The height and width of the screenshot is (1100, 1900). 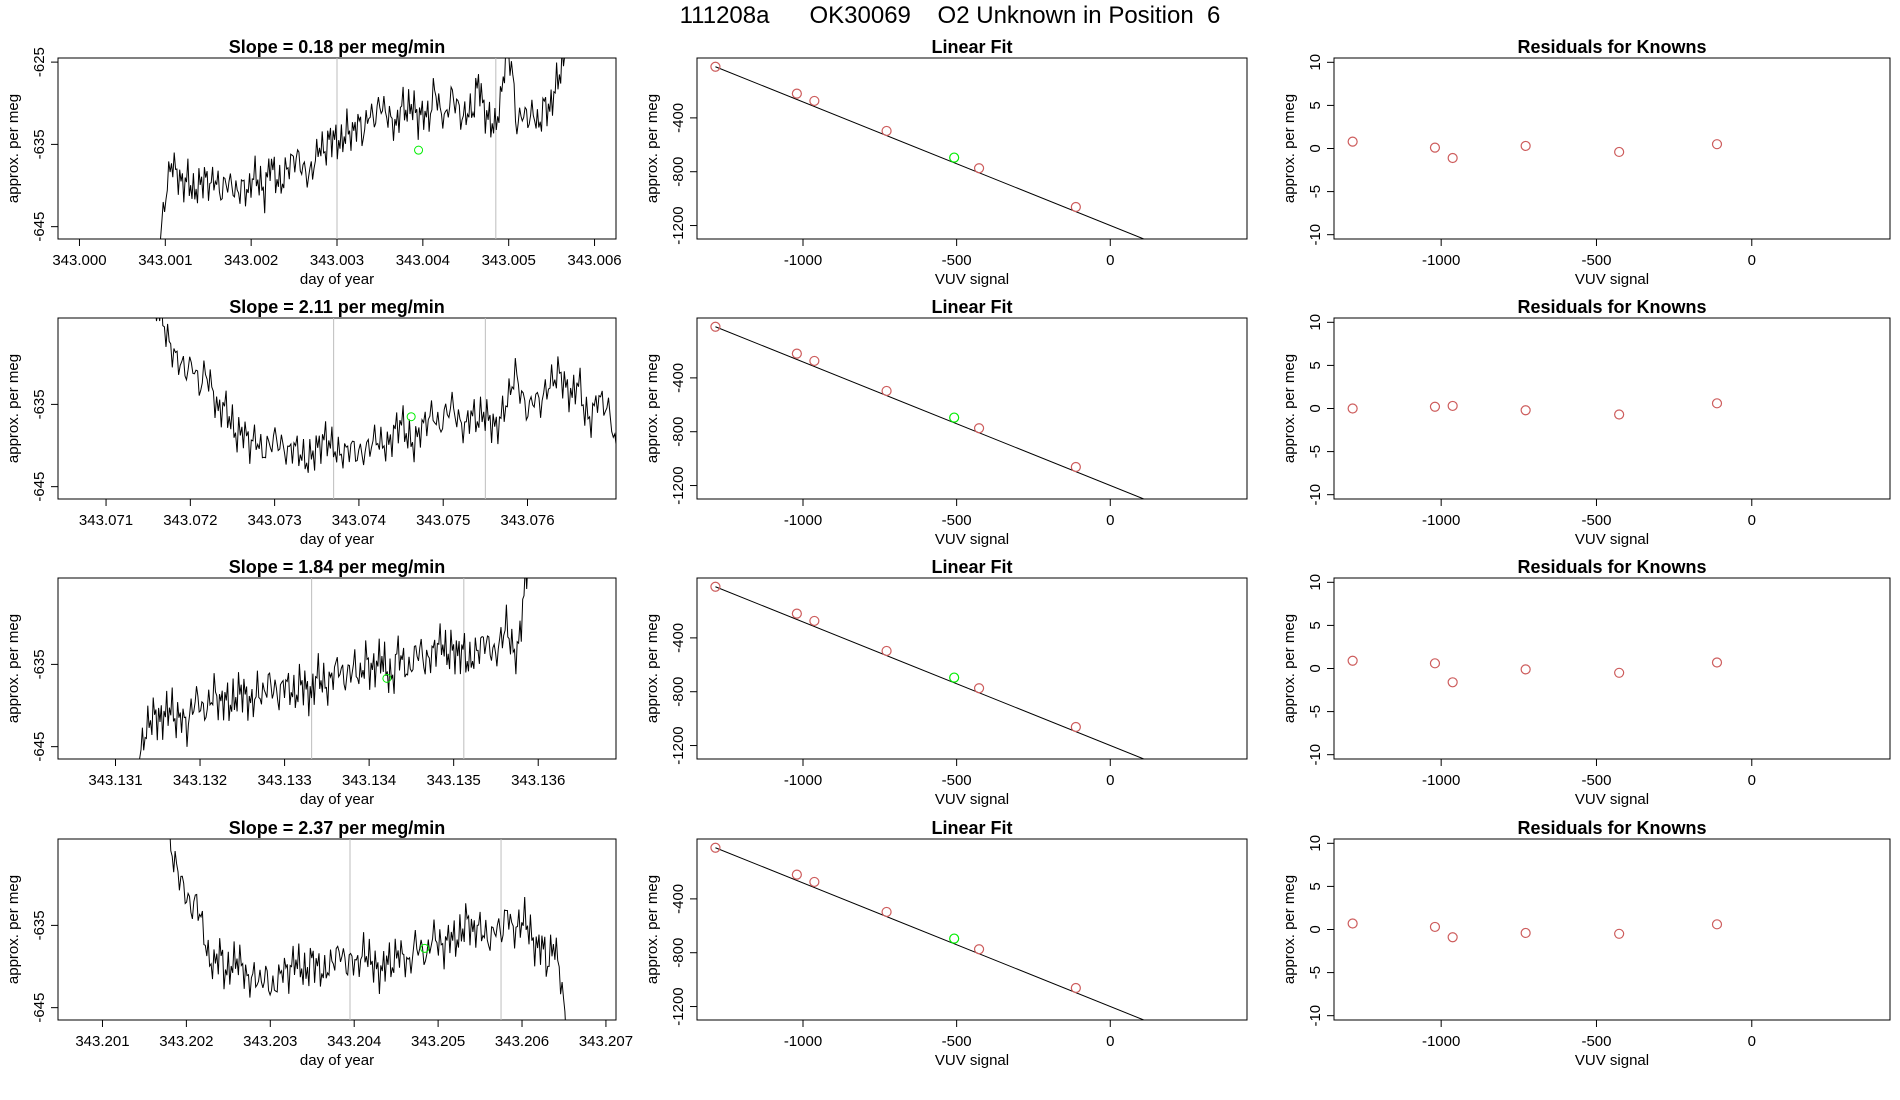 What do you see at coordinates (1315, 582) in the screenshot?
I see `y-tick-label: 10` at bounding box center [1315, 582].